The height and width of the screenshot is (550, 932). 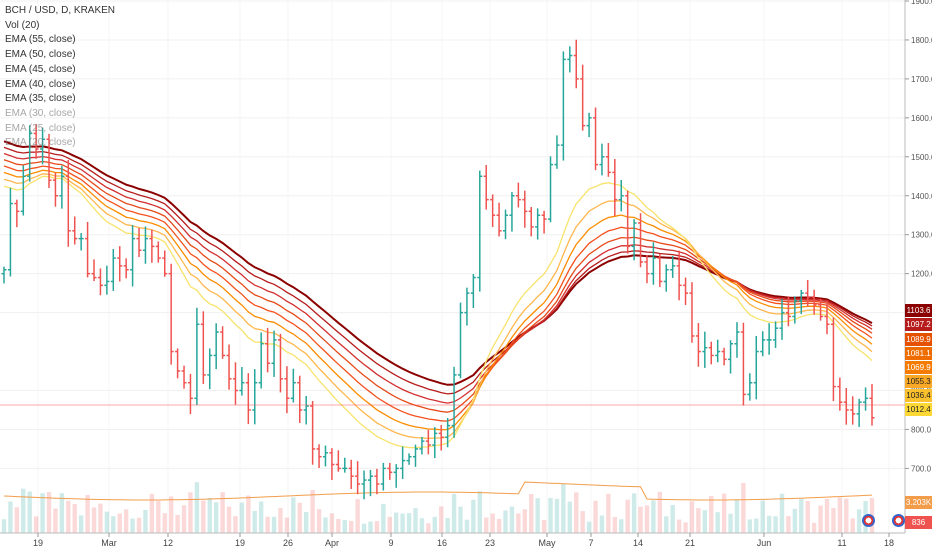 What do you see at coordinates (590, 543) in the screenshot?
I see `x-tick-label: 7` at bounding box center [590, 543].